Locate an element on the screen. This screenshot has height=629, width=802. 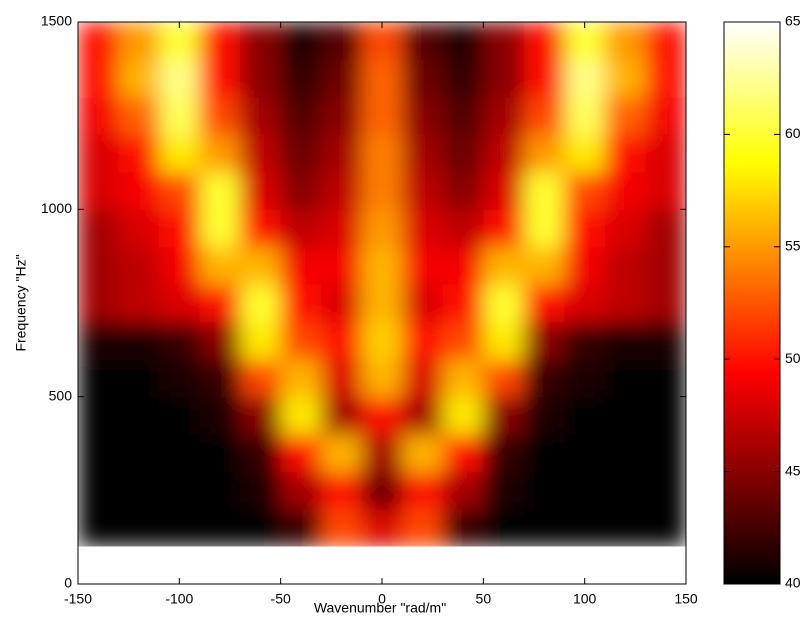
x-tick-label: -50 is located at coordinates (281, 599).